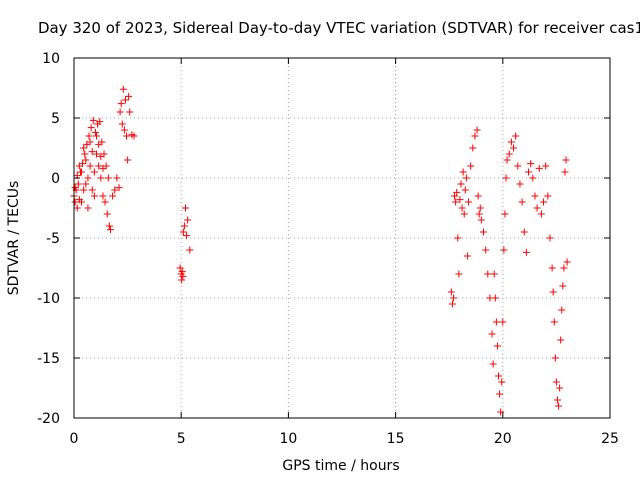  What do you see at coordinates (55, 119) in the screenshot?
I see `y-tick-label: 5` at bounding box center [55, 119].